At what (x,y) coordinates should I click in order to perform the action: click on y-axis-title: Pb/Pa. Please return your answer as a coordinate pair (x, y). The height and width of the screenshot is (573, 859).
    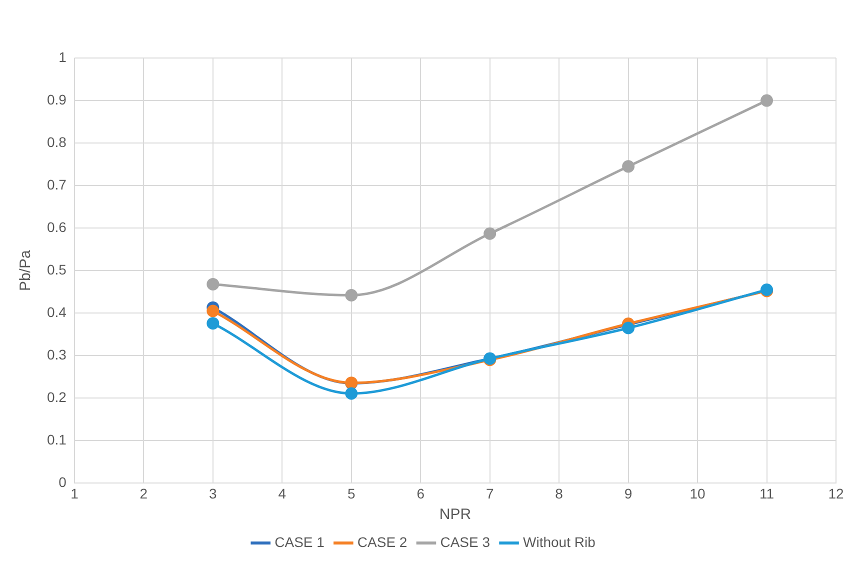
    Looking at the image, I should click on (25, 271).